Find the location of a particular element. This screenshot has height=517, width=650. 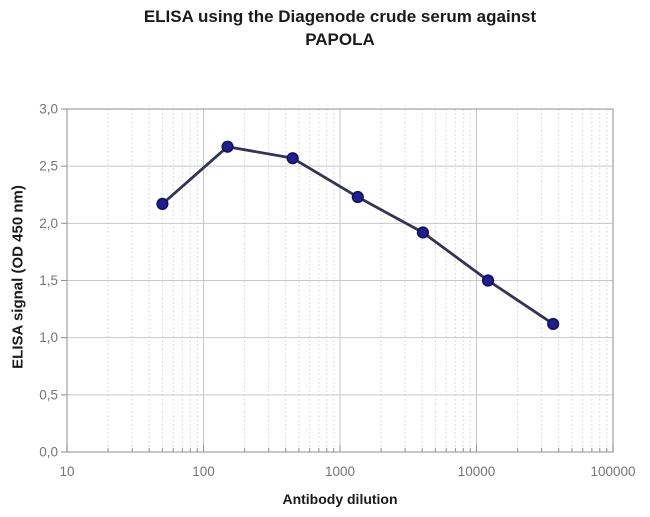

x-tick-label: 100 is located at coordinates (203, 471).